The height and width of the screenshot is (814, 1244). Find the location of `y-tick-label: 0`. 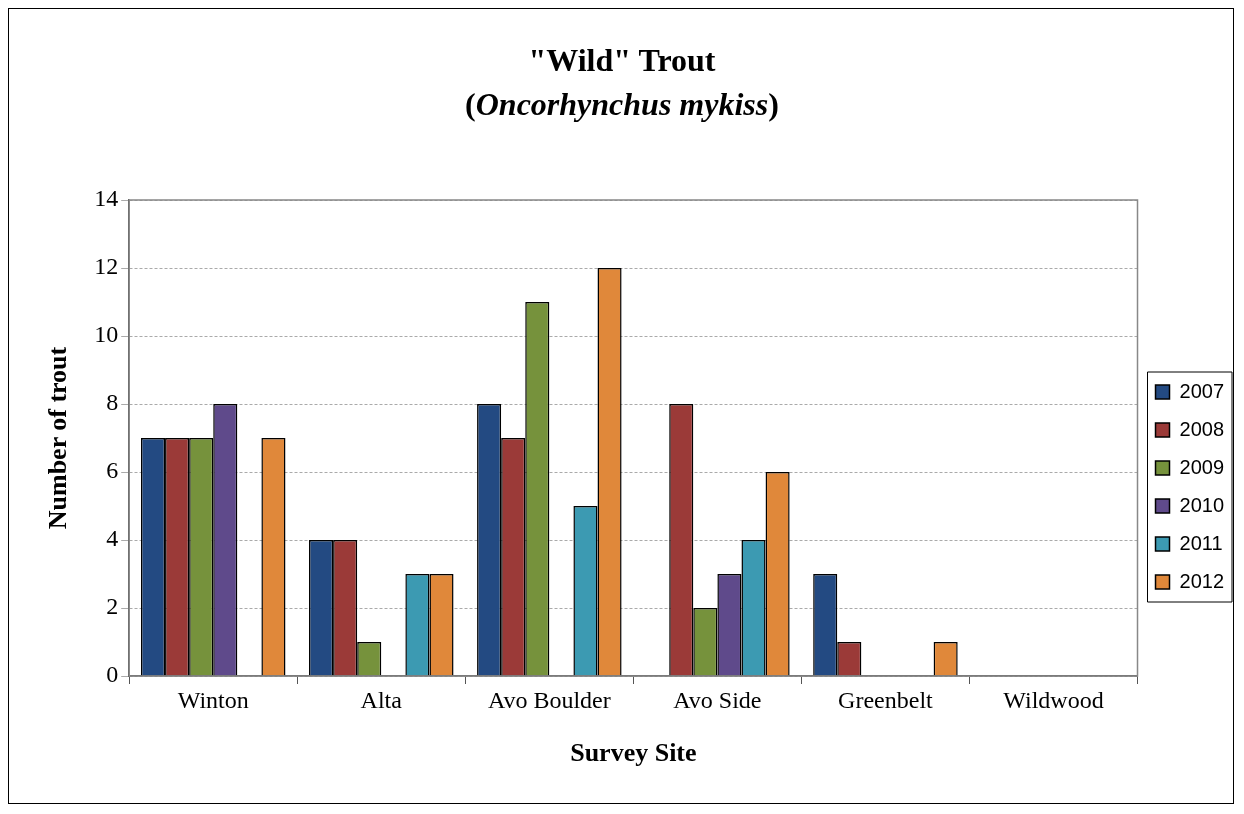

y-tick-label: 0 is located at coordinates (112, 674).